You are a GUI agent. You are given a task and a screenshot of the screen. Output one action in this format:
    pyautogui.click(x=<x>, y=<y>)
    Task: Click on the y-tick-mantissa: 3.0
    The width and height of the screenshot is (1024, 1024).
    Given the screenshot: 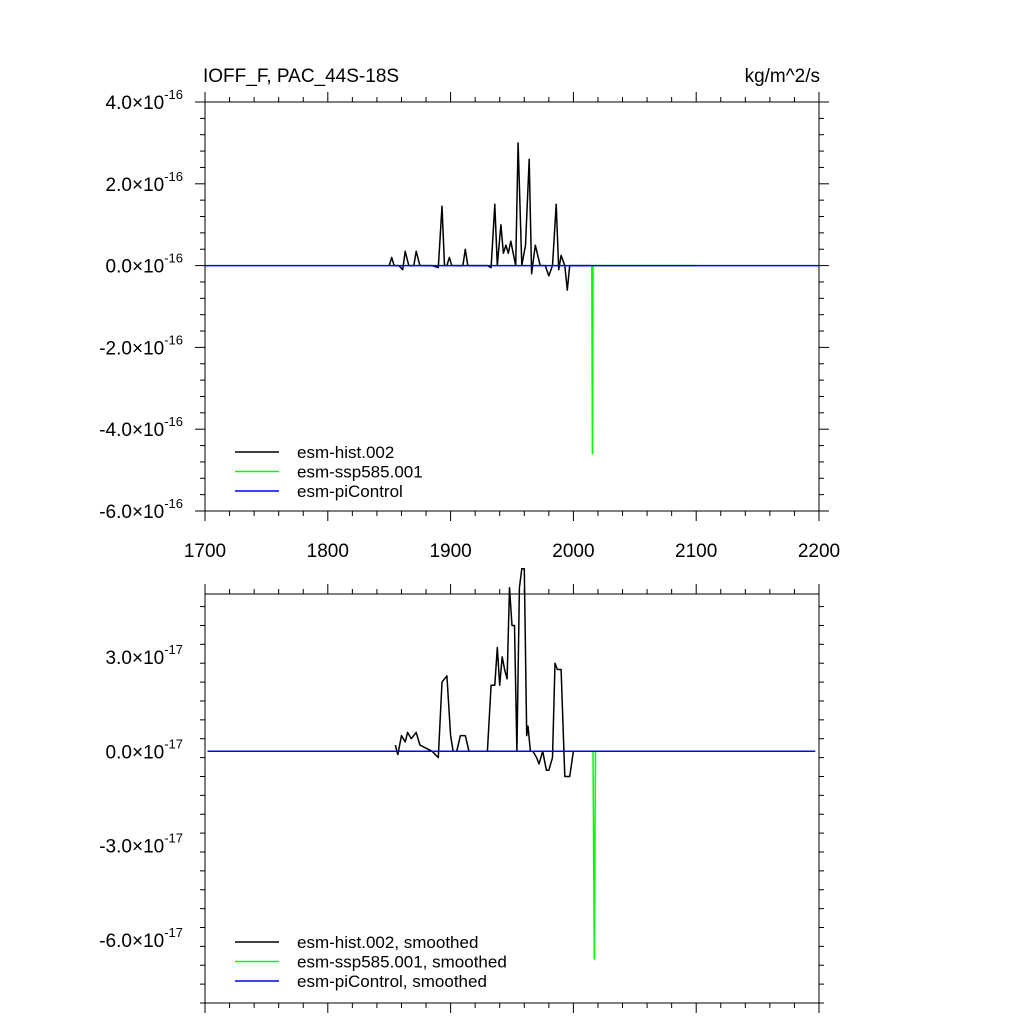 What is the action you would take?
    pyautogui.click(x=119, y=658)
    